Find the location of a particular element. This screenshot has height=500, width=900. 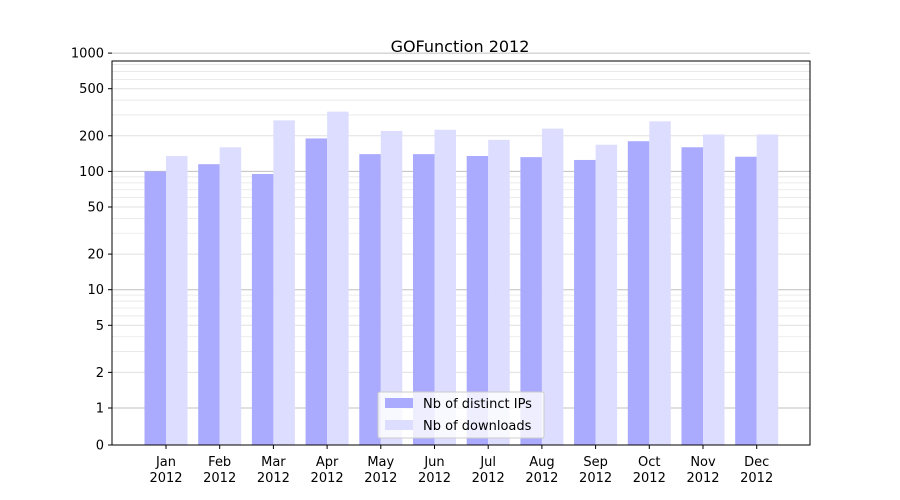

y-tick-label: 100 is located at coordinates (91, 172).